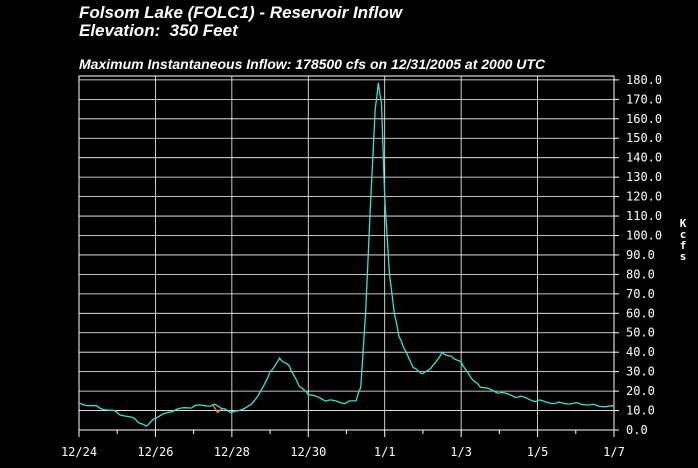 Image resolution: width=698 pixels, height=468 pixels. Describe the element at coordinates (232, 452) in the screenshot. I see `x-tick-label: 12/28` at that location.